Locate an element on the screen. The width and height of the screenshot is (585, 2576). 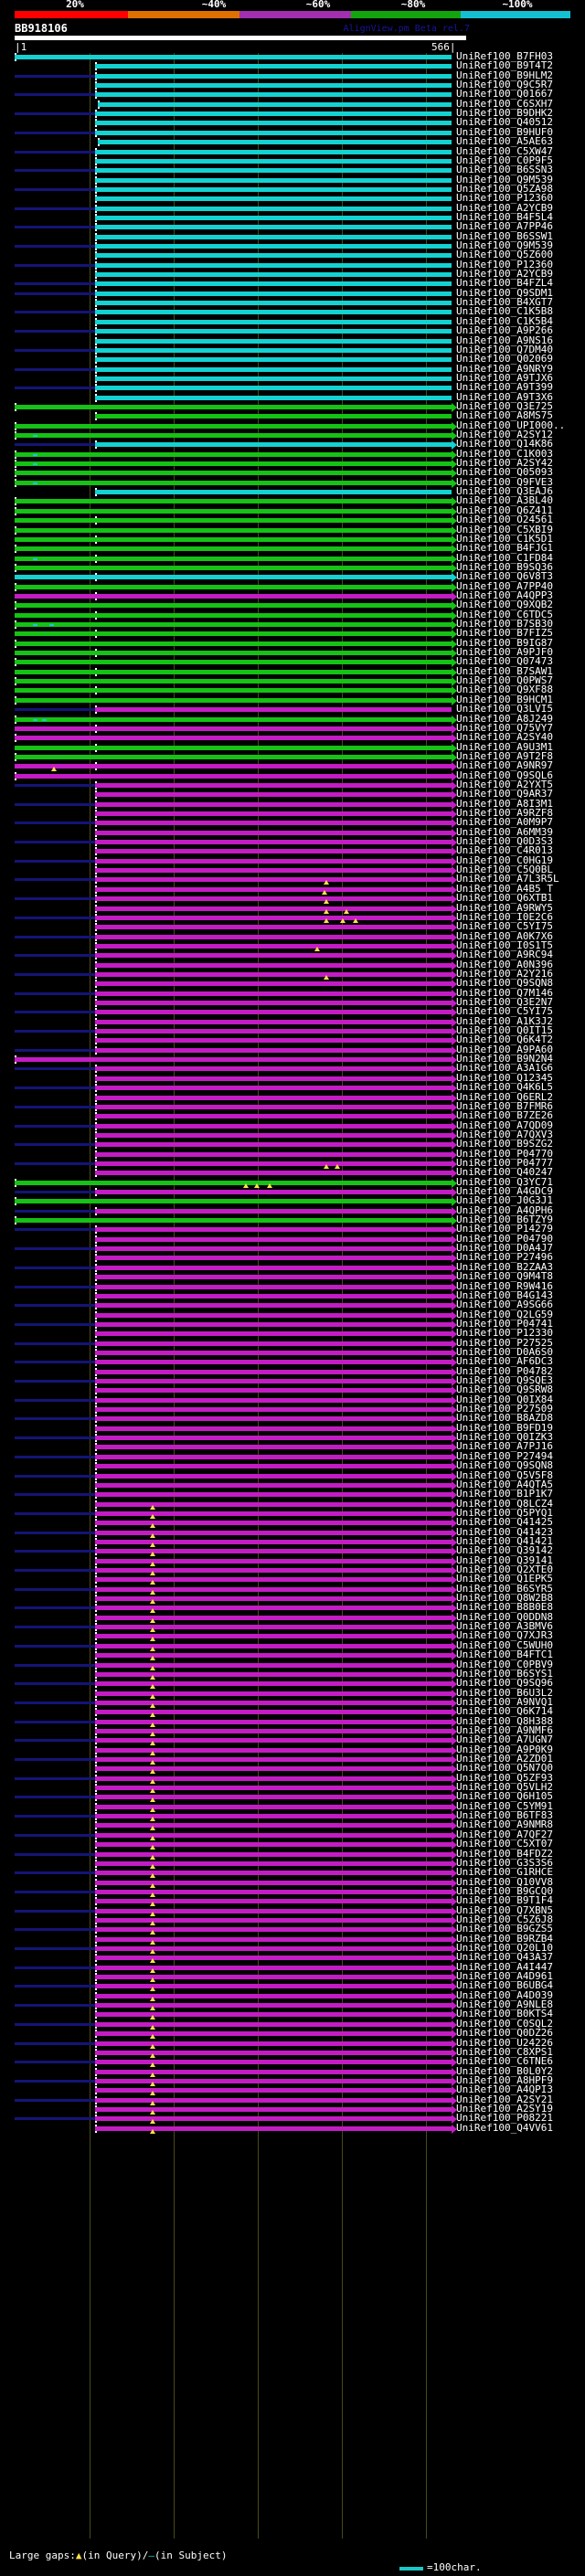
hit-row: UniRef100_A0M9P7 is located at coordinates (293, 823).